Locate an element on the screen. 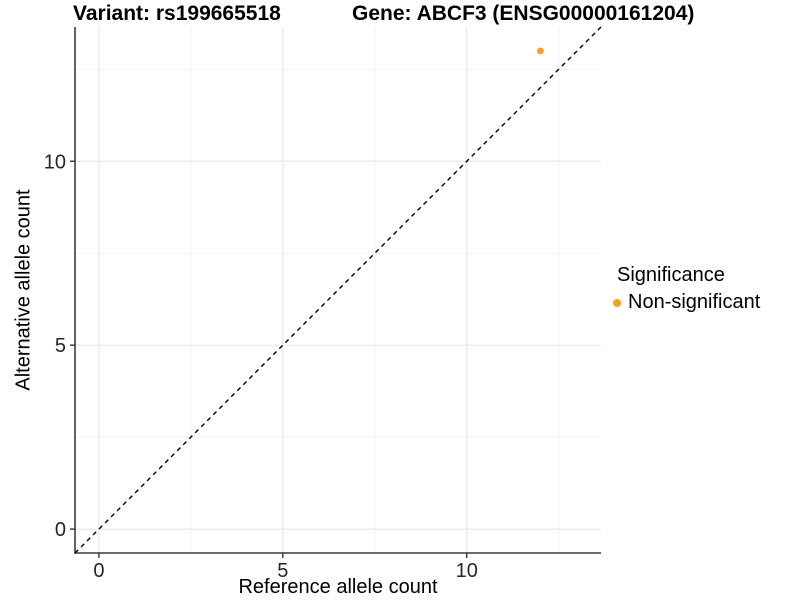 This screenshot has height=600, width=800. y-tick-label: 10 is located at coordinates (55, 162).